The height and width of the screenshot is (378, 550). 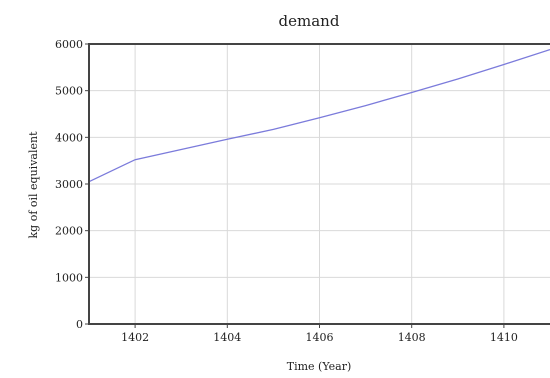 What do you see at coordinates (69, 44) in the screenshot?
I see `y-tick-label: 6000` at bounding box center [69, 44].